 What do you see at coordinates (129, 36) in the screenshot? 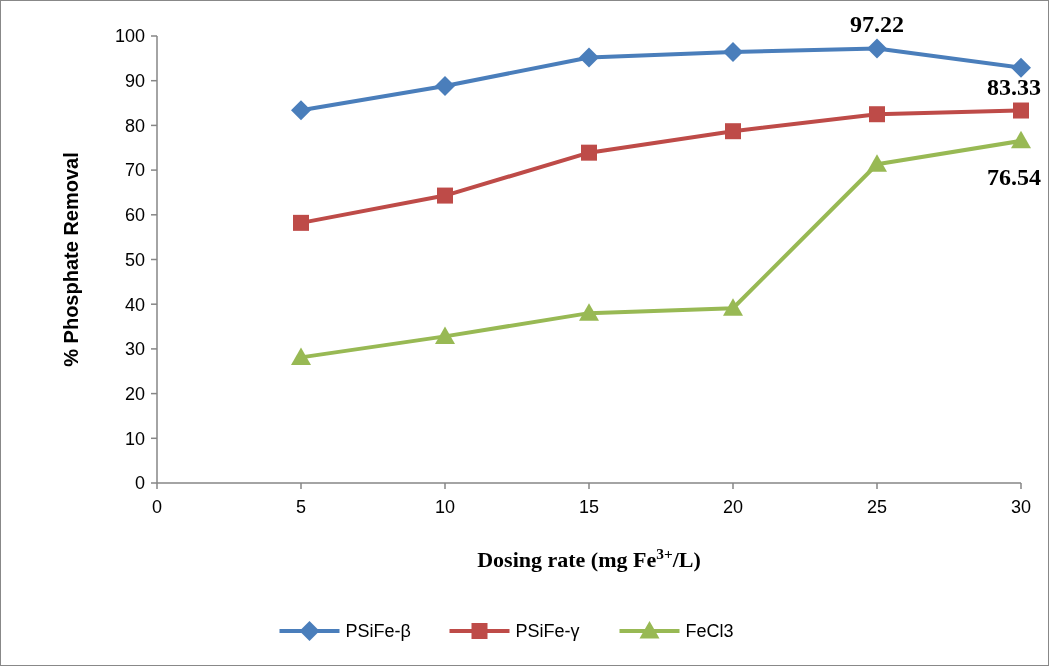
I see `y-tick-label: 100` at bounding box center [129, 36].